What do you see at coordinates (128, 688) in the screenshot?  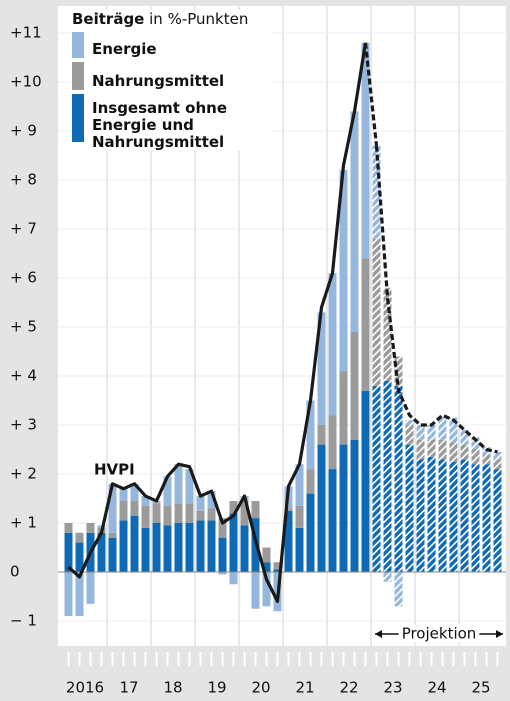 I see `x-tick-label: 17` at bounding box center [128, 688].